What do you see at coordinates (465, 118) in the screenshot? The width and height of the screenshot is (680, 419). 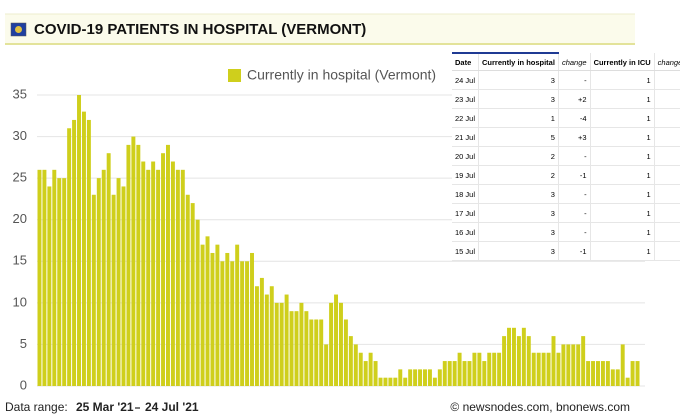 I see `table-cell: 22 Jul` at bounding box center [465, 118].